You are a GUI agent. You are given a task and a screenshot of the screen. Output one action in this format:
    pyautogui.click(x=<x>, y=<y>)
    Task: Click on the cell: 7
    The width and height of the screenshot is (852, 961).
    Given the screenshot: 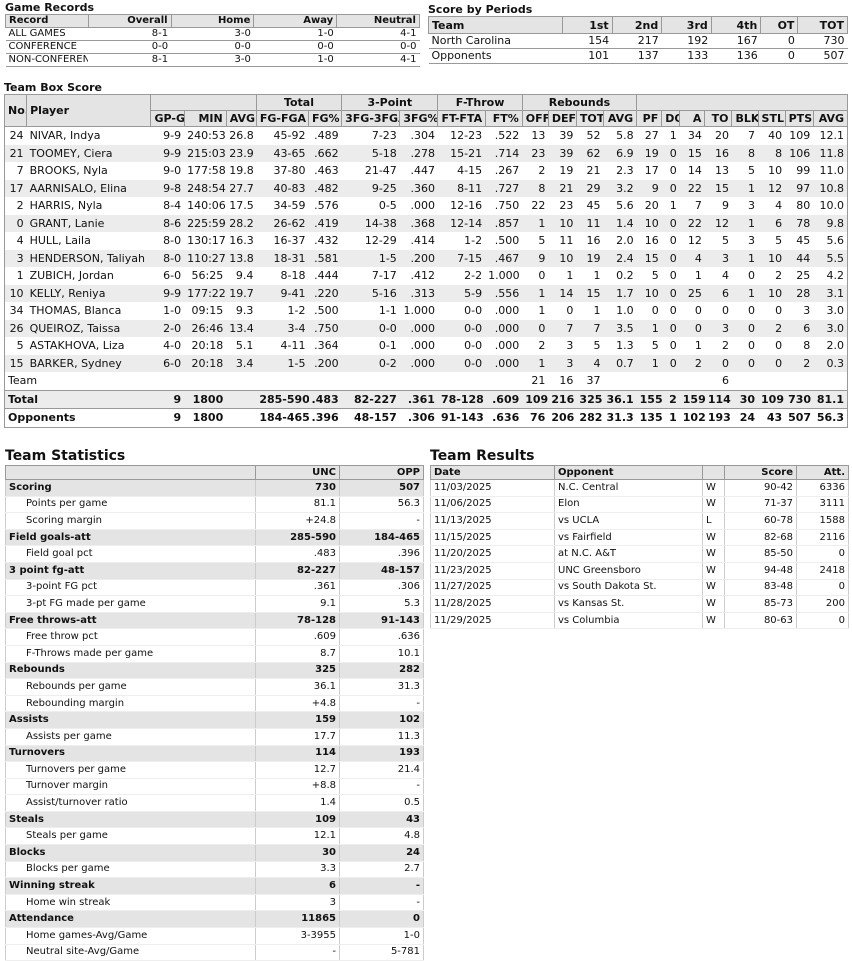 What is the action you would take?
    pyautogui.click(x=590, y=328)
    